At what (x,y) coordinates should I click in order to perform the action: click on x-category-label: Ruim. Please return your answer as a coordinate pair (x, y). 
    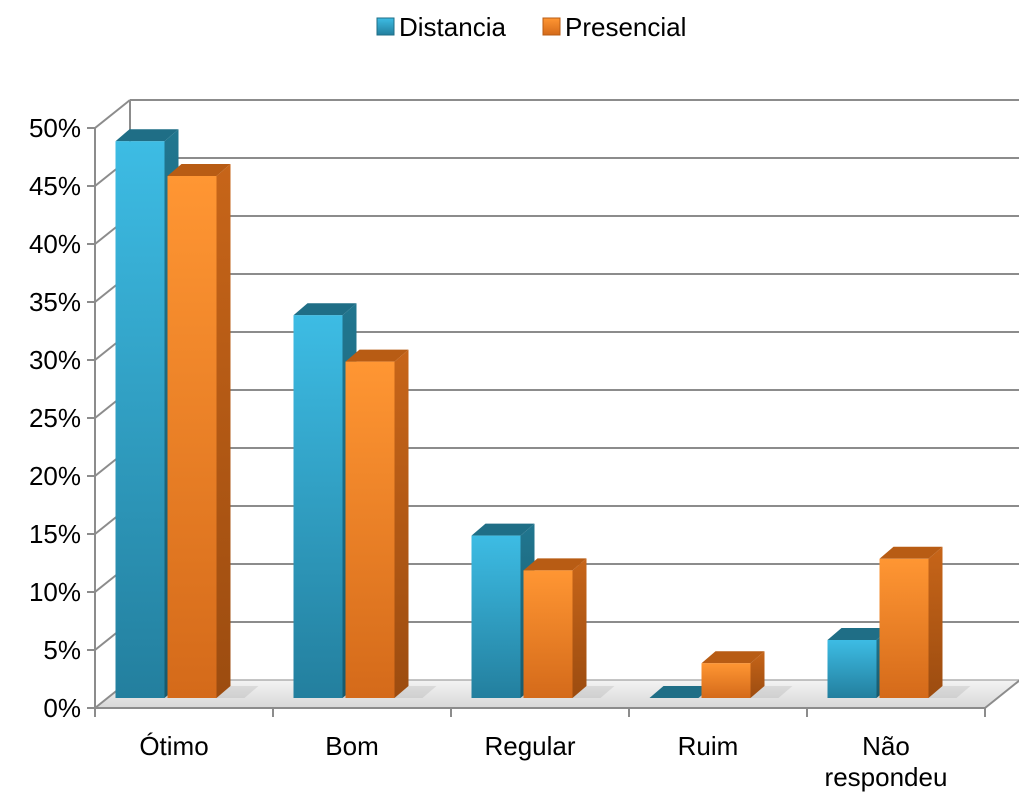
    Looking at the image, I should click on (708, 746).